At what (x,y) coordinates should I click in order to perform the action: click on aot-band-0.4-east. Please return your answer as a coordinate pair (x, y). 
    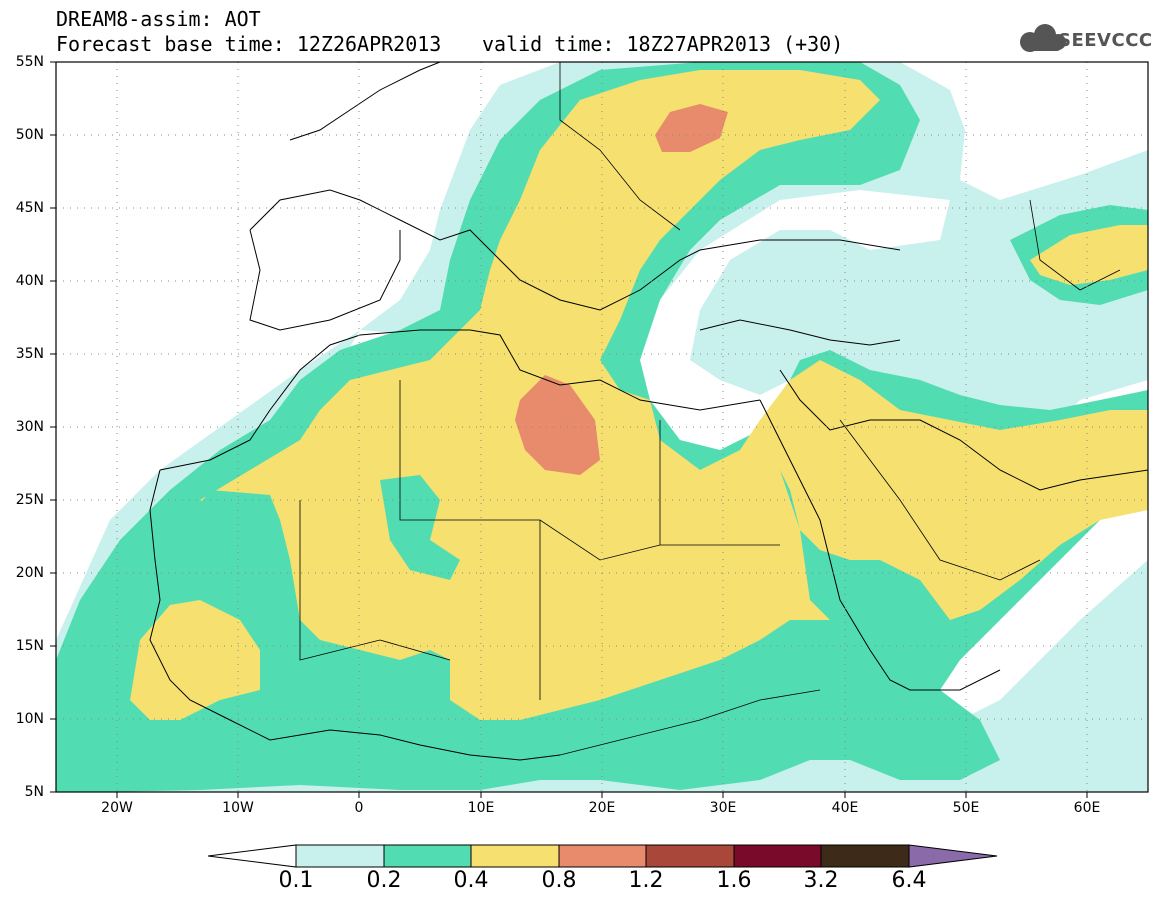
    Looking at the image, I should click on (1089, 255).